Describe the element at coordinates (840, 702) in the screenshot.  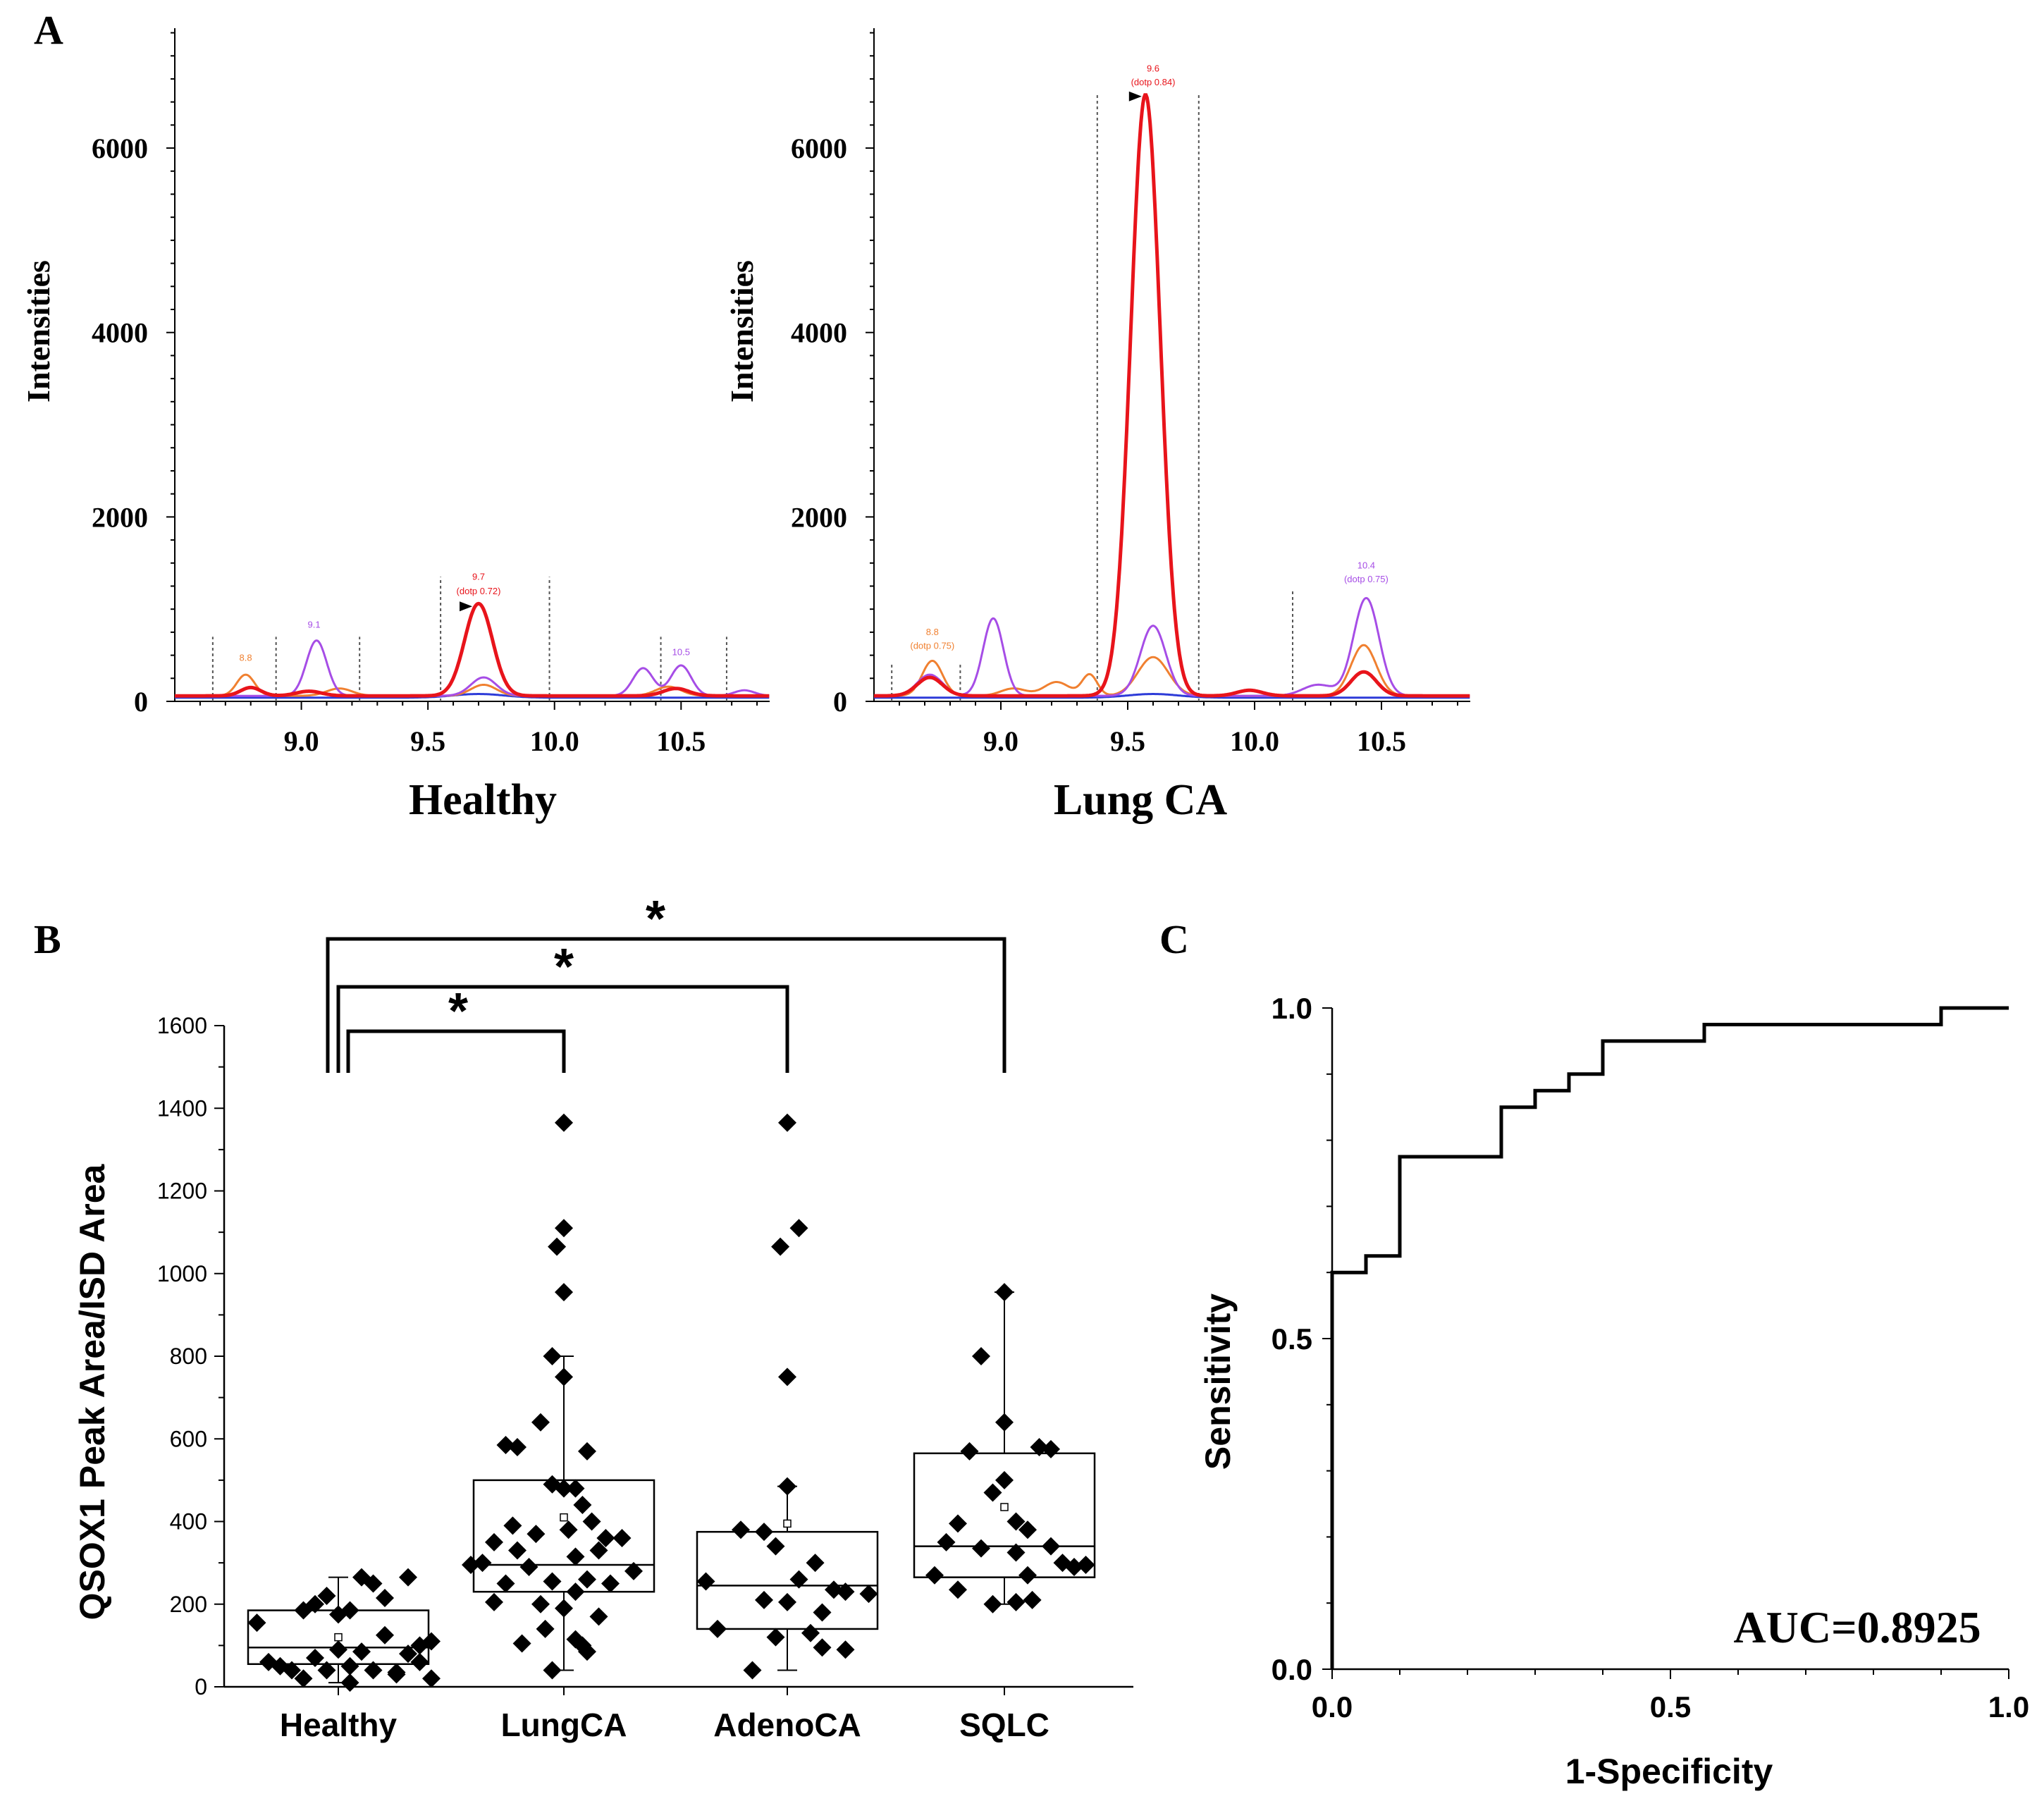
I see `chrom-lung-y-tick-label: 0` at that location.